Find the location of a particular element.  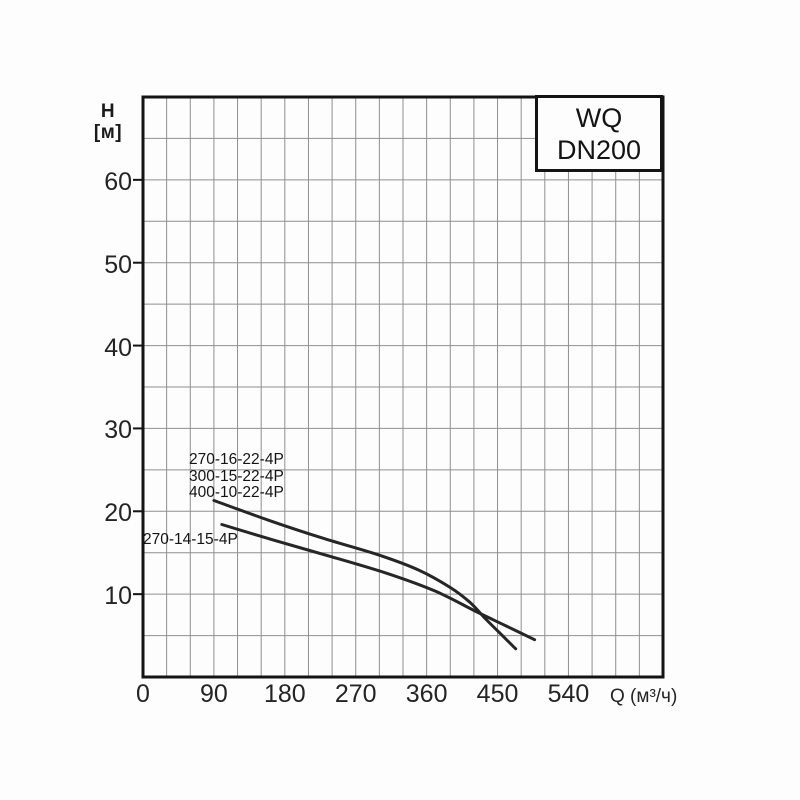

curve-labels-22-4p: 270-16-22-4P 300-15-22-4P 400-10-22-4P is located at coordinates (236, 476).